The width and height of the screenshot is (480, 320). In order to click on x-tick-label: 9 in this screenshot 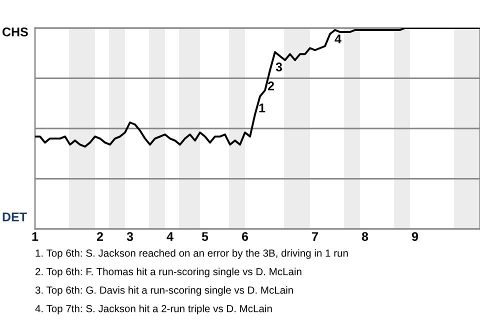, I will do `click(415, 236)`.